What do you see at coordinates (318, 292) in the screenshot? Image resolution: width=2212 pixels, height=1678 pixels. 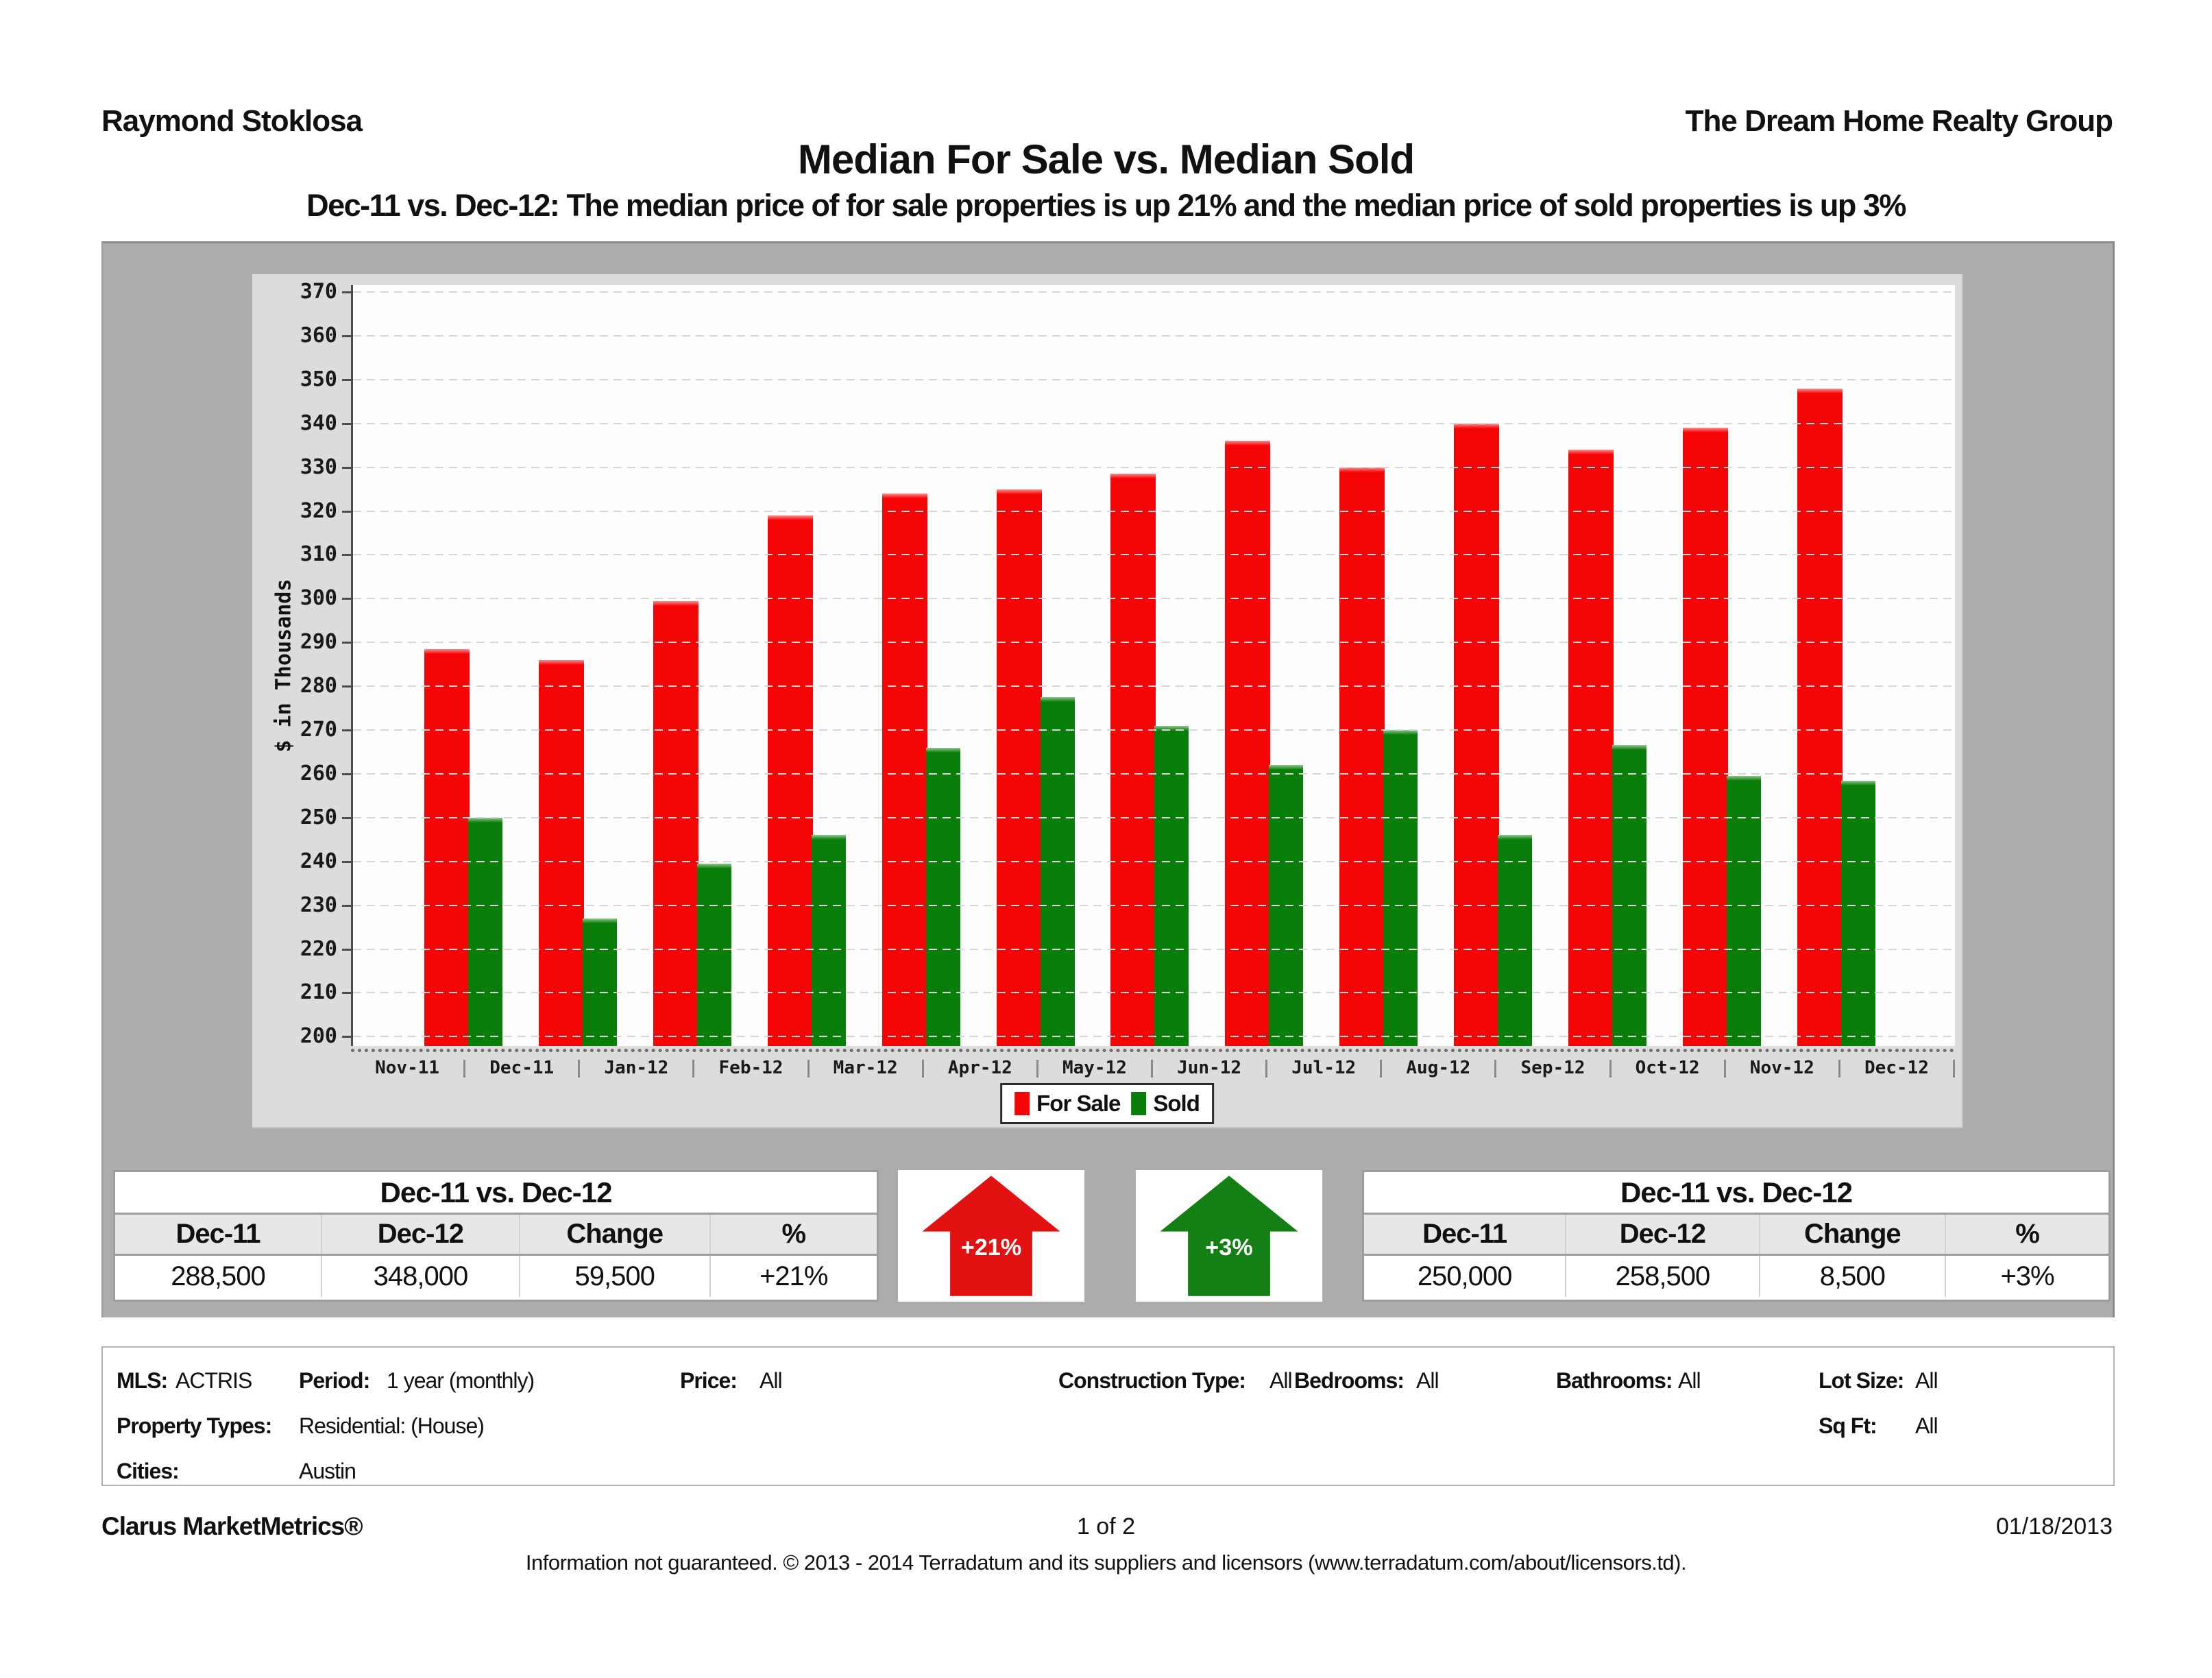 I see `y-tick-label: 370` at bounding box center [318, 292].